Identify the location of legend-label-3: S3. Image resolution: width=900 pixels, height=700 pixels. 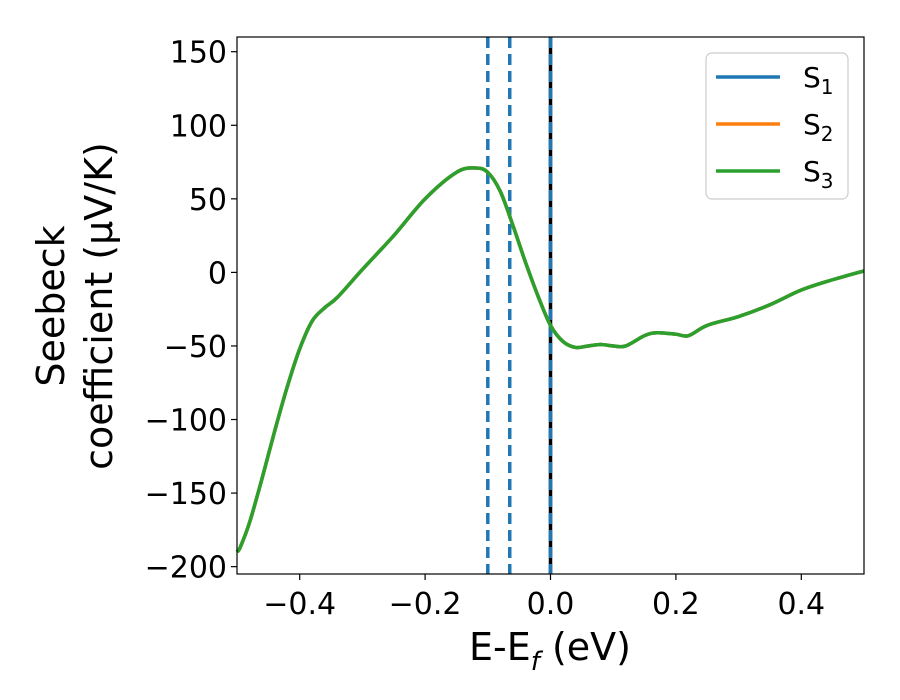
(818, 174).